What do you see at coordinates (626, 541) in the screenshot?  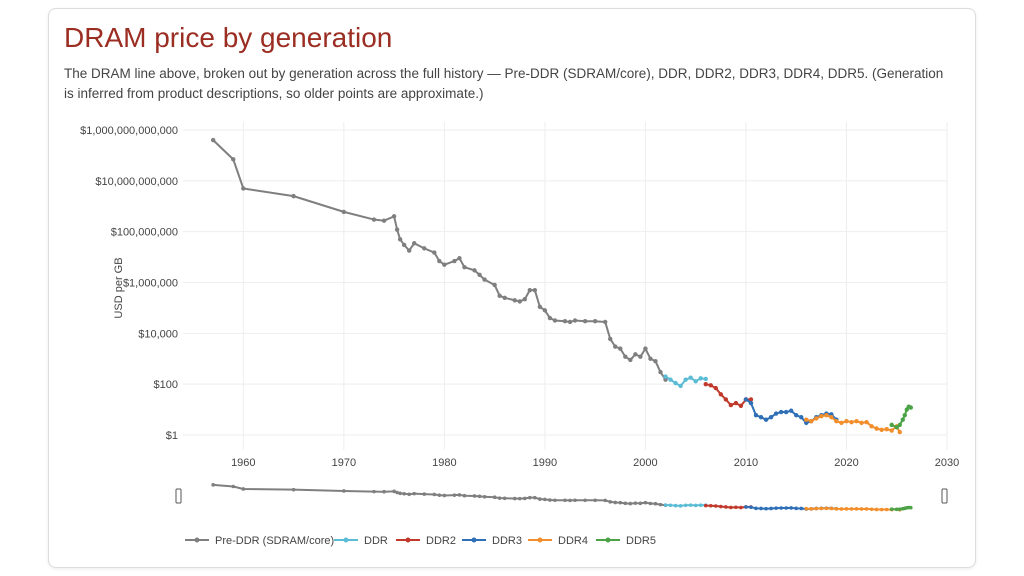 I see `legend-item: DDR5` at bounding box center [626, 541].